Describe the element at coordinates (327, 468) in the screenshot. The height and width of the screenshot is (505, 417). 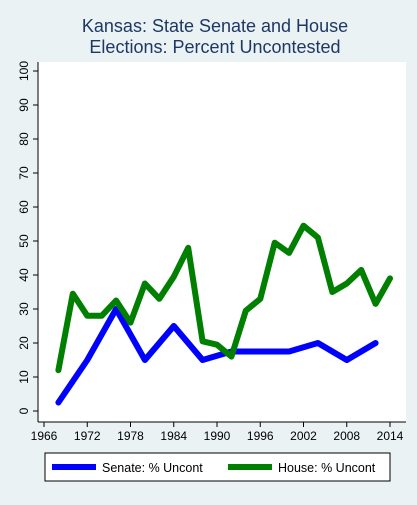
I see `legend-label-house: House: % Uncont` at that location.